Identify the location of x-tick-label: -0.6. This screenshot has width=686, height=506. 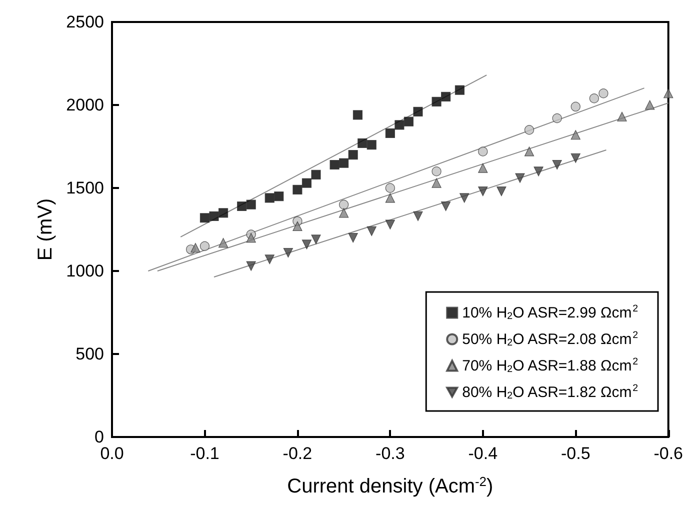
(668, 453).